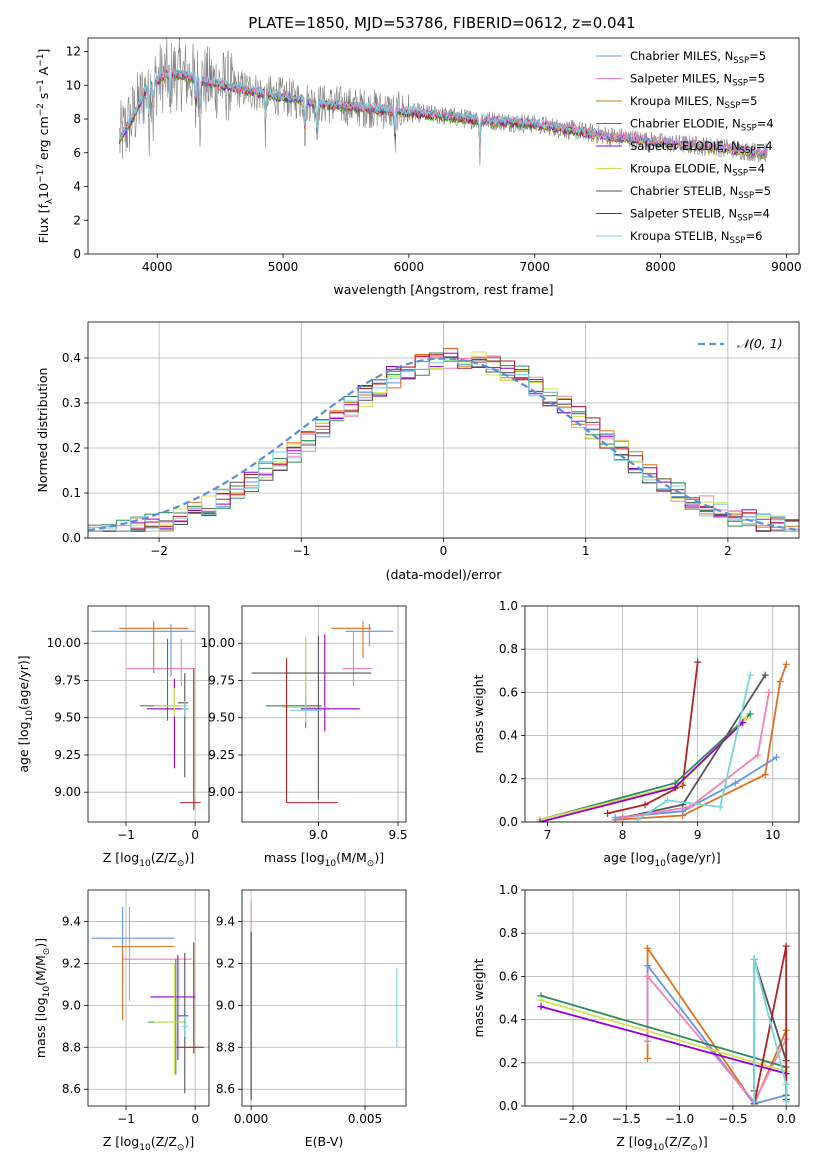 The height and width of the screenshot is (1170, 819). I want to click on series-salpeter_miles, so click(696, 755).